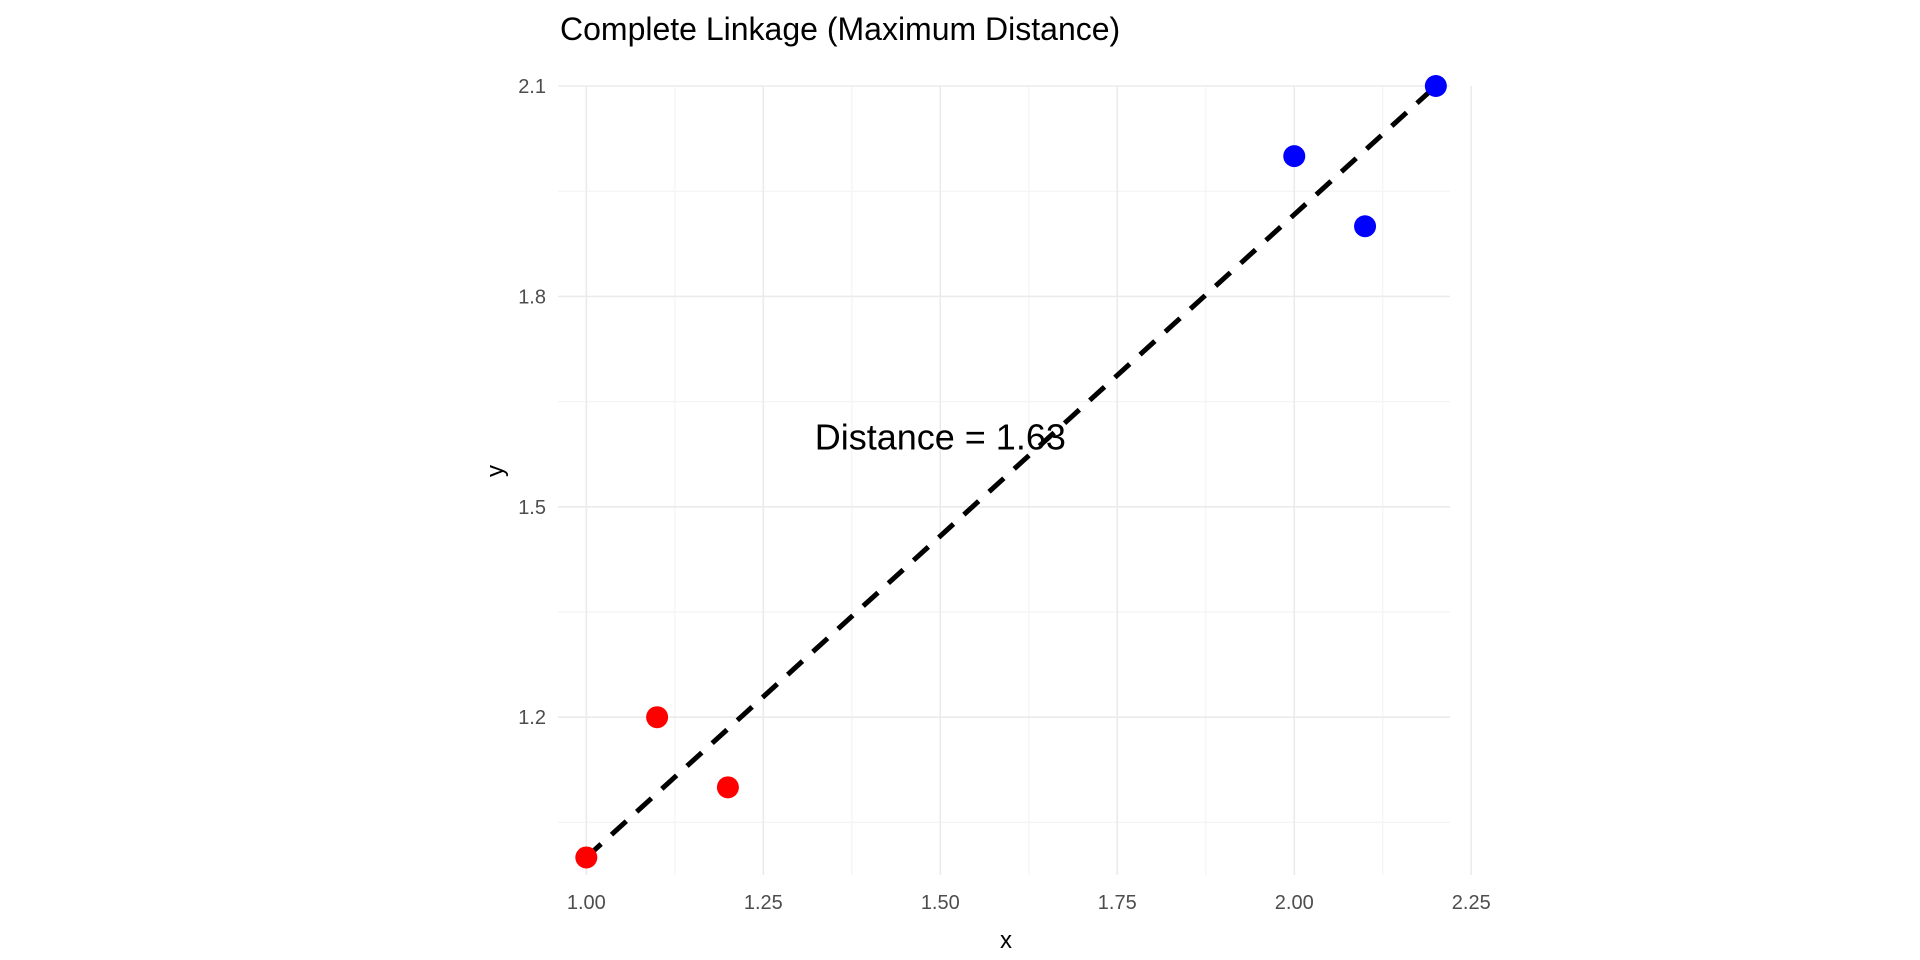 The image size is (1920, 960). Describe the element at coordinates (1117, 903) in the screenshot. I see `x-tick-label: 1.75` at that location.